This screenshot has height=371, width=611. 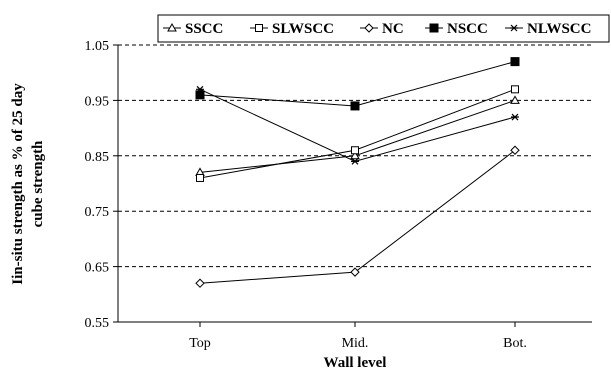 What do you see at coordinates (200, 343) in the screenshot?
I see `x-tick-label: Top` at bounding box center [200, 343].